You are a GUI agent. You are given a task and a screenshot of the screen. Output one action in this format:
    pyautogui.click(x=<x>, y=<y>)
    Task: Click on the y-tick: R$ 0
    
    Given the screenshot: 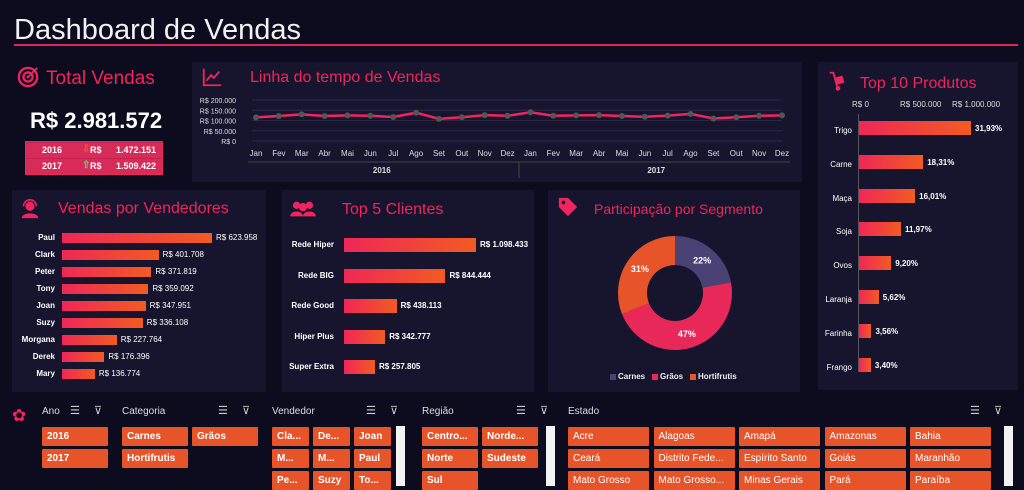 What is the action you would take?
    pyautogui.click(x=228, y=142)
    